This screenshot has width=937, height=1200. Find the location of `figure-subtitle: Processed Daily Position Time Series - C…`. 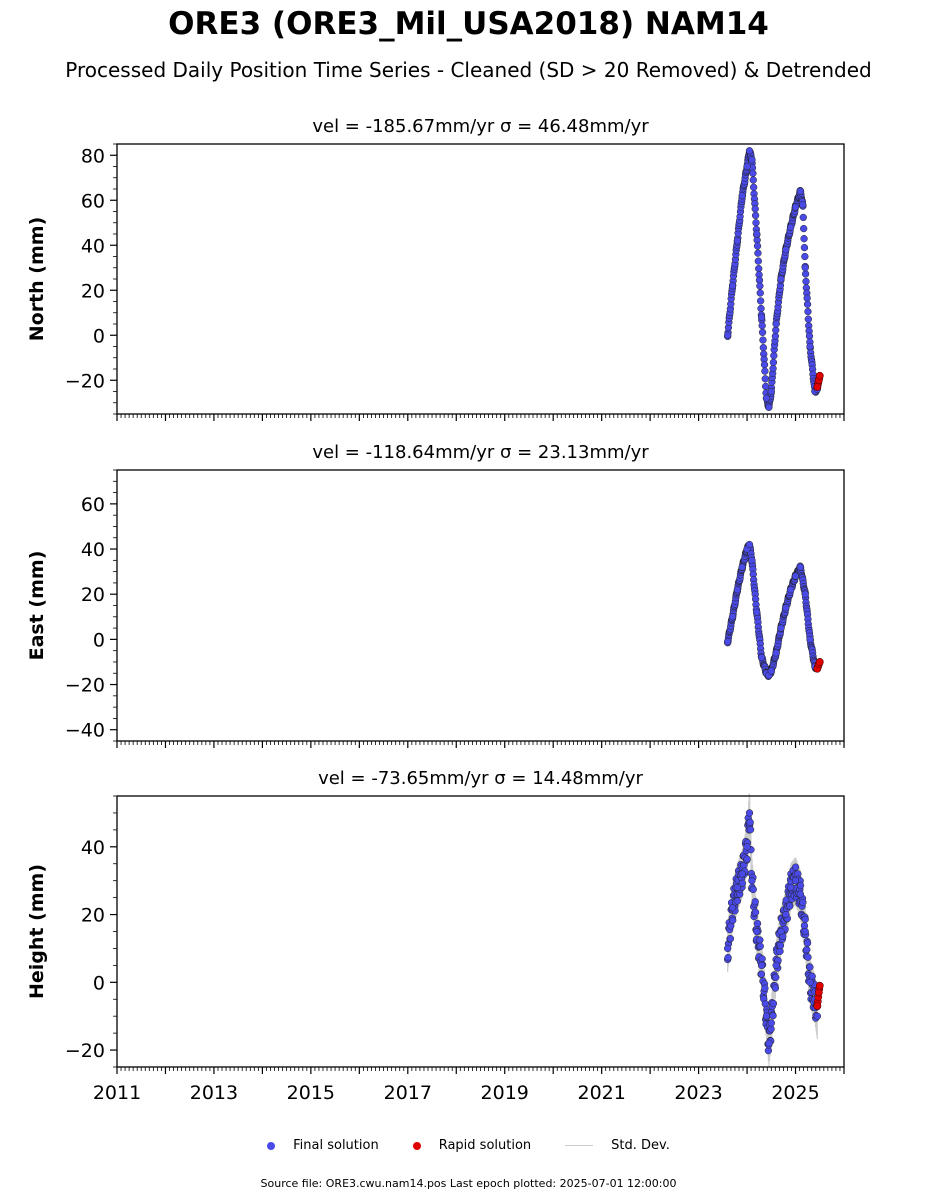

figure-subtitle: Processed Daily Position Time Series - C… is located at coordinates (468, 70).